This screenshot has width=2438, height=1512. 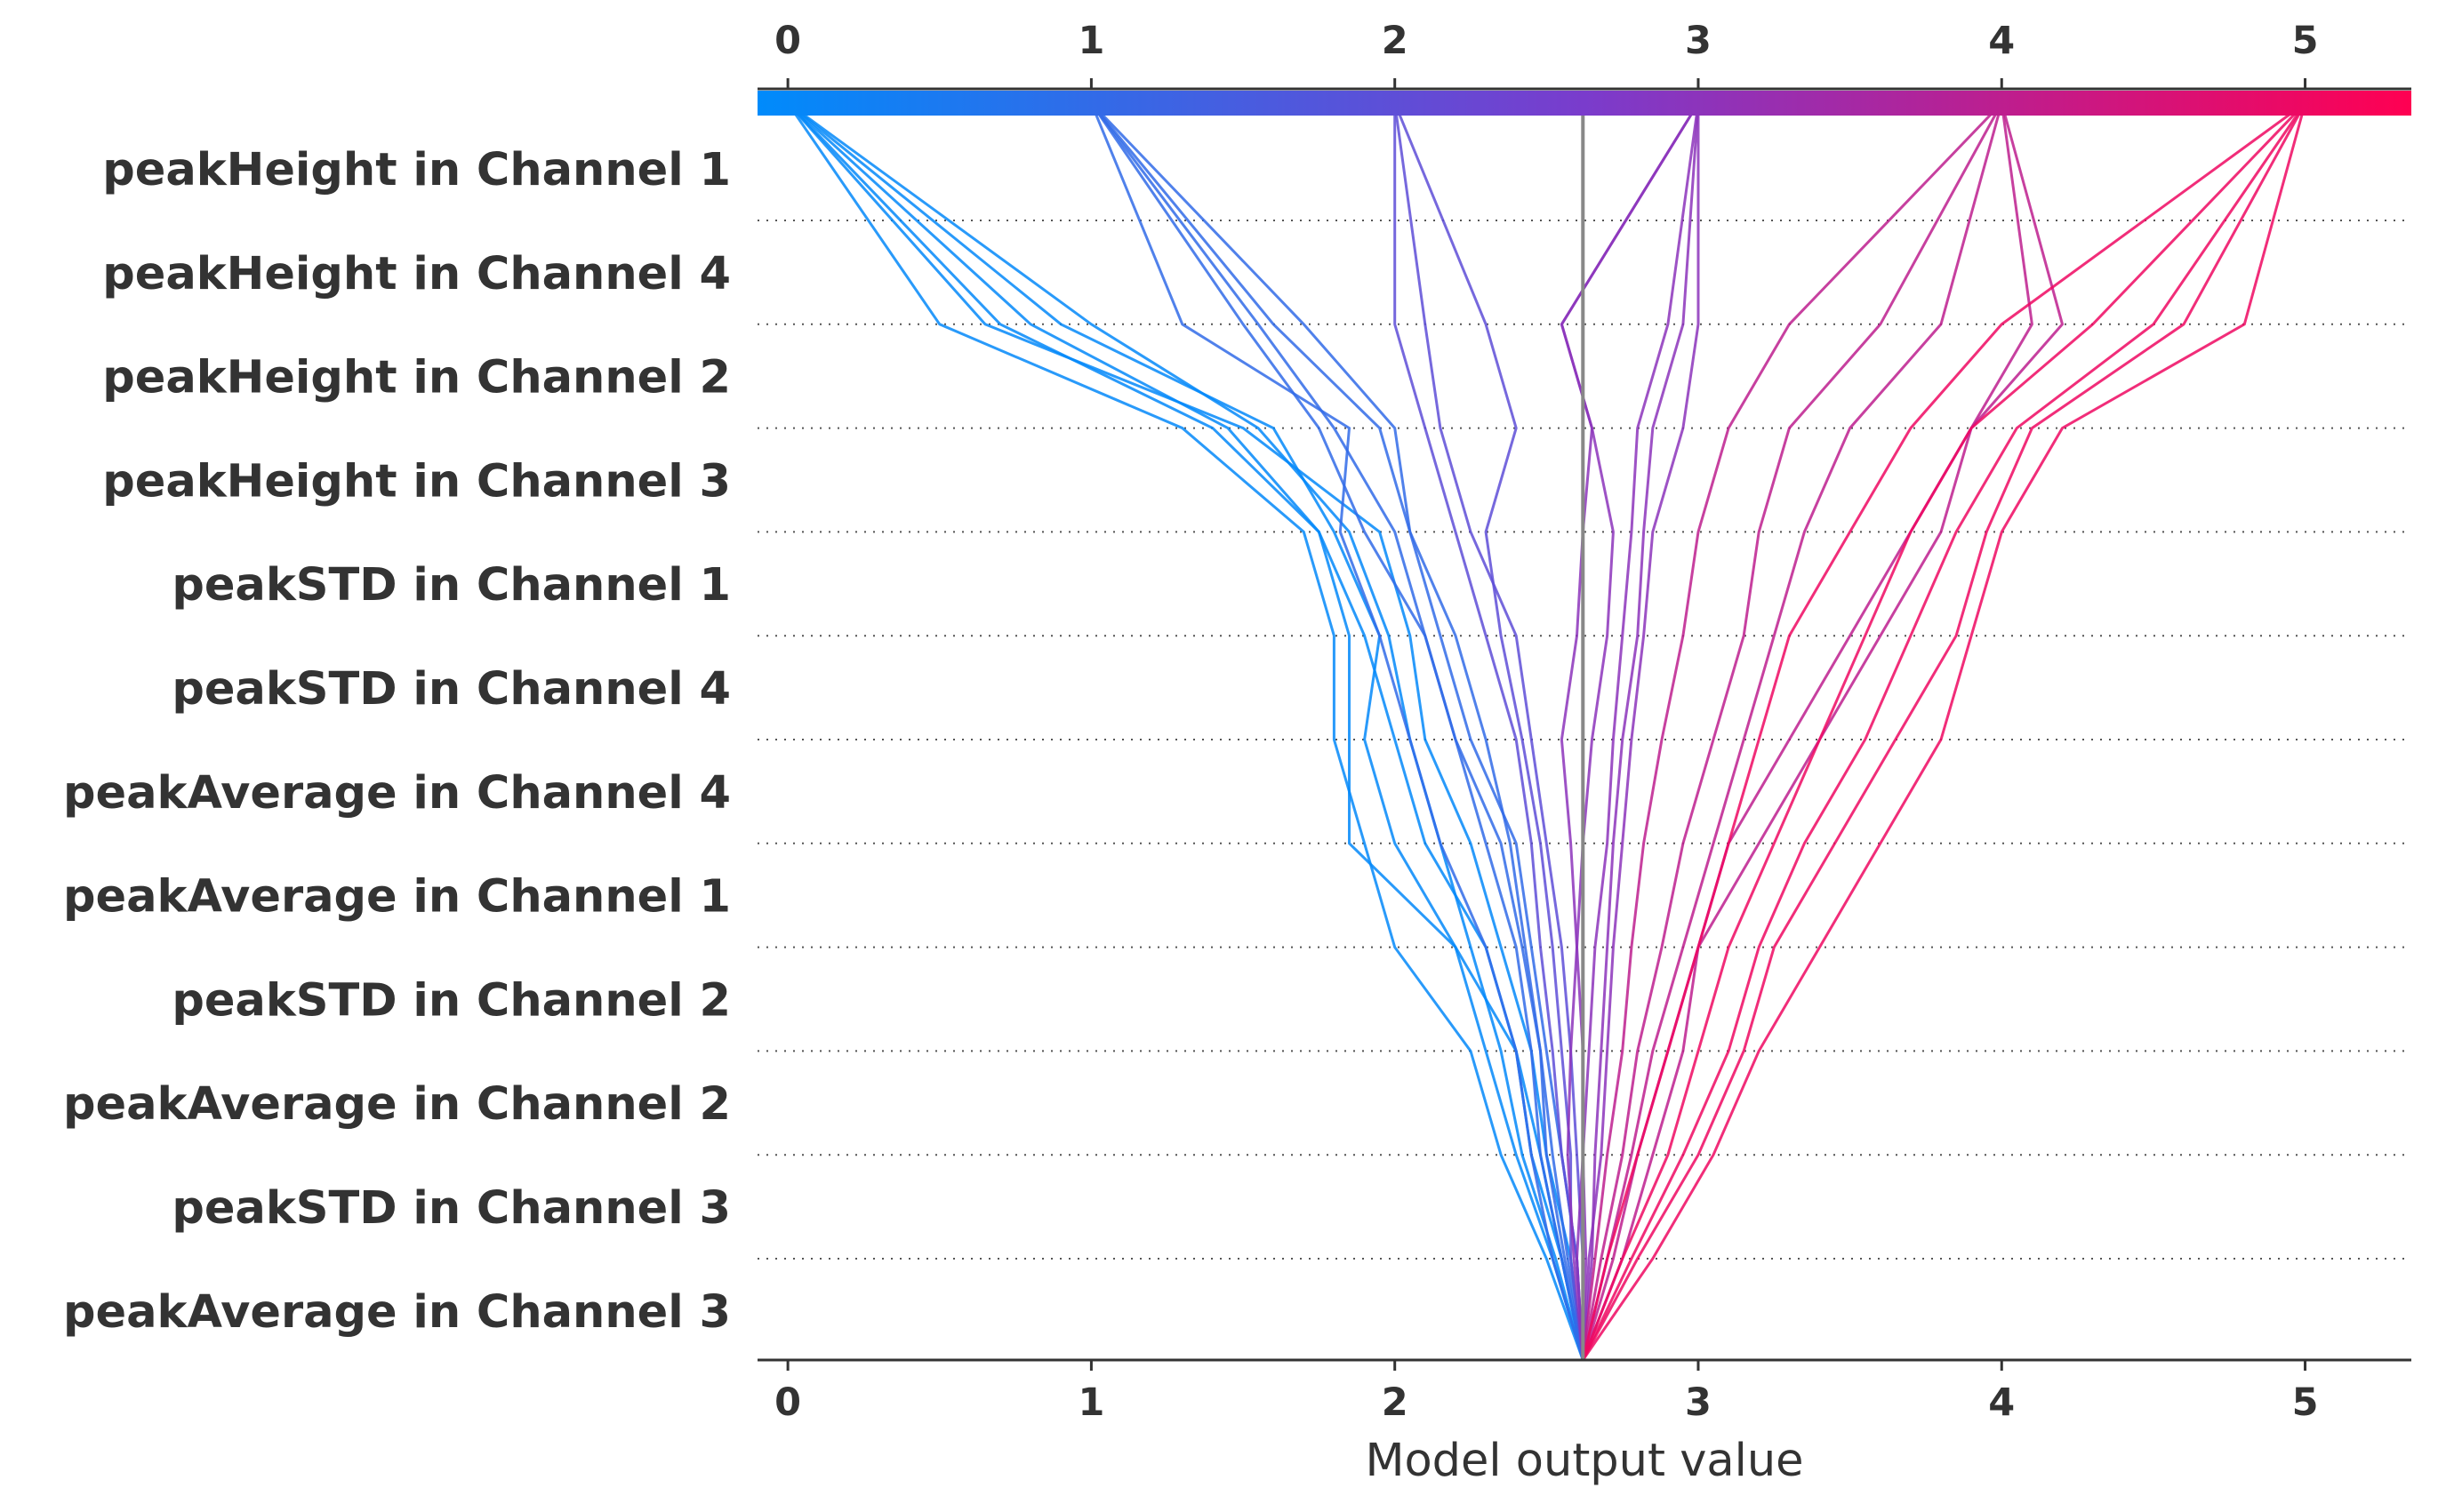 What do you see at coordinates (1584, 55) in the screenshot?
I see `top-axis: 0 1 2 3 4 5` at bounding box center [1584, 55].